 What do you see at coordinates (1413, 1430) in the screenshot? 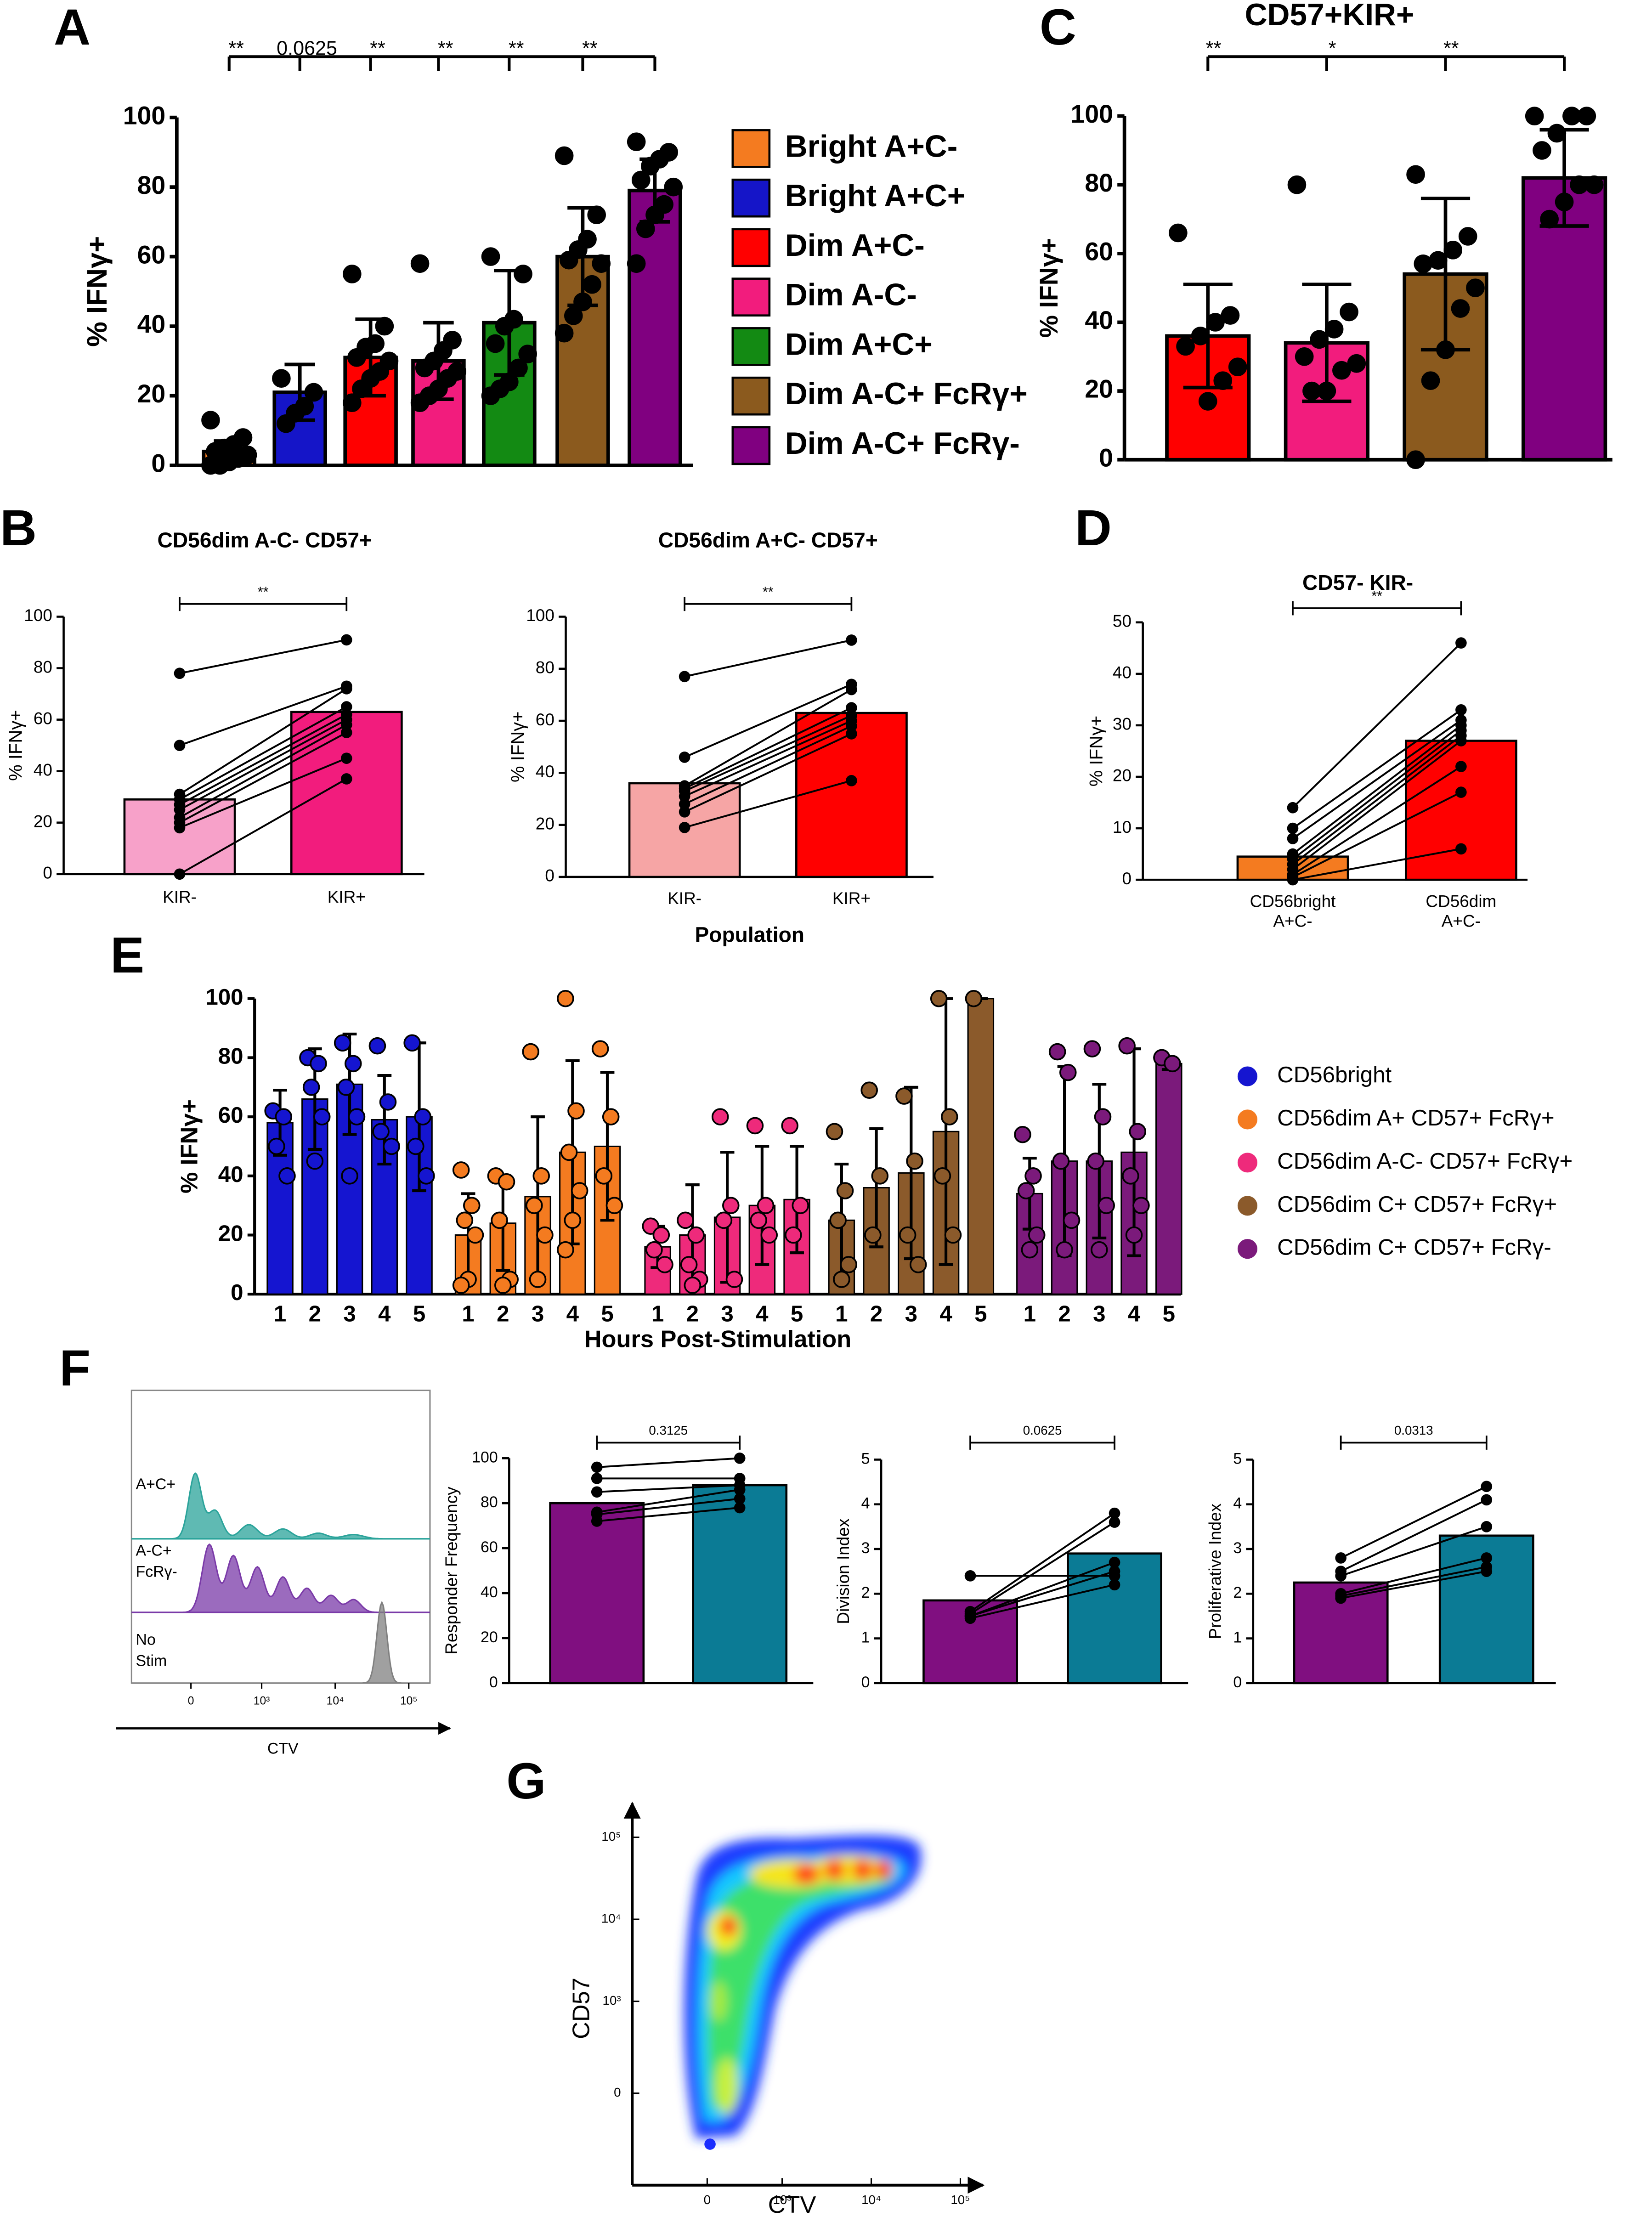
I see `significance-label: 0.0313` at bounding box center [1413, 1430].